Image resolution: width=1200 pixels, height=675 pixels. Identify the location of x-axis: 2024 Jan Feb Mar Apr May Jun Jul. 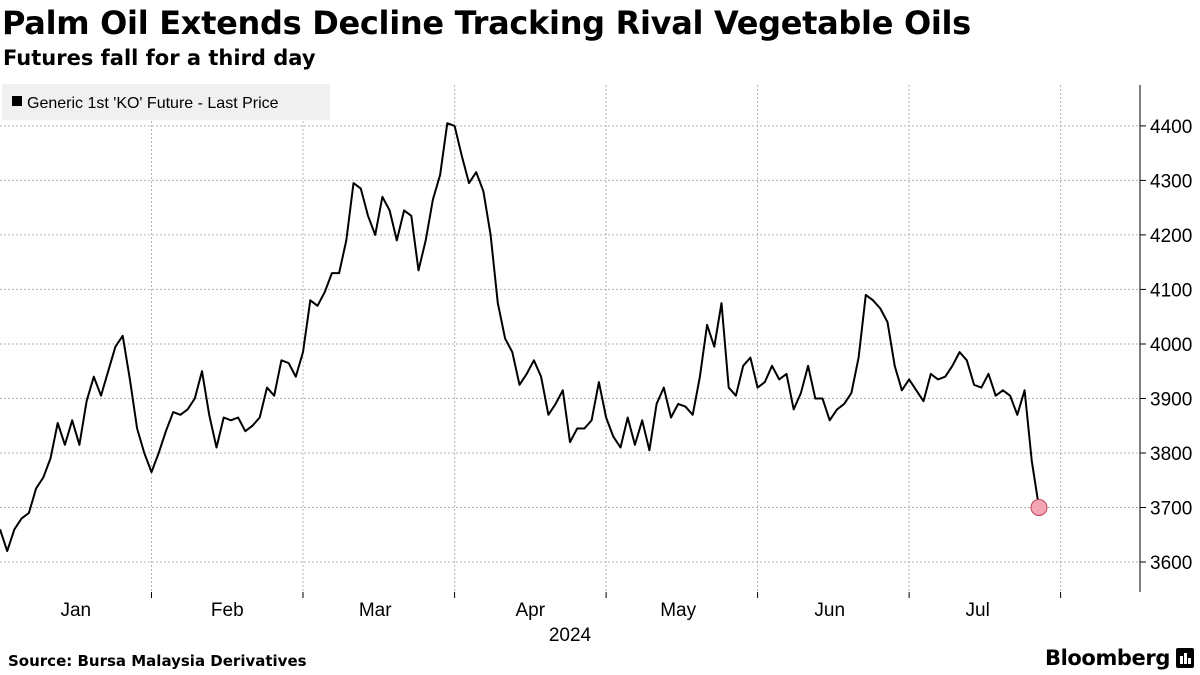
(524, 622).